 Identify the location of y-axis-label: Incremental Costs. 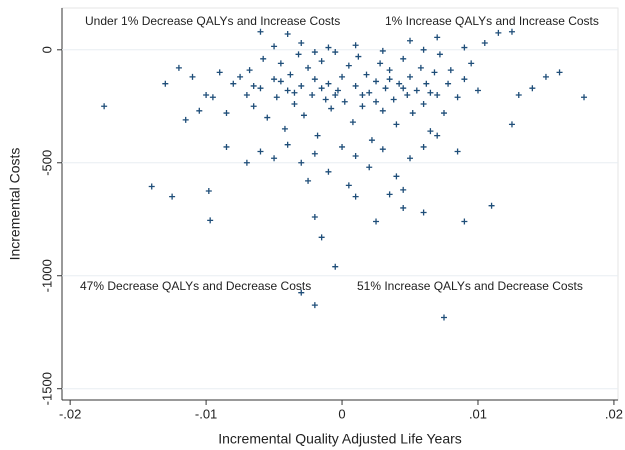
(15, 204).